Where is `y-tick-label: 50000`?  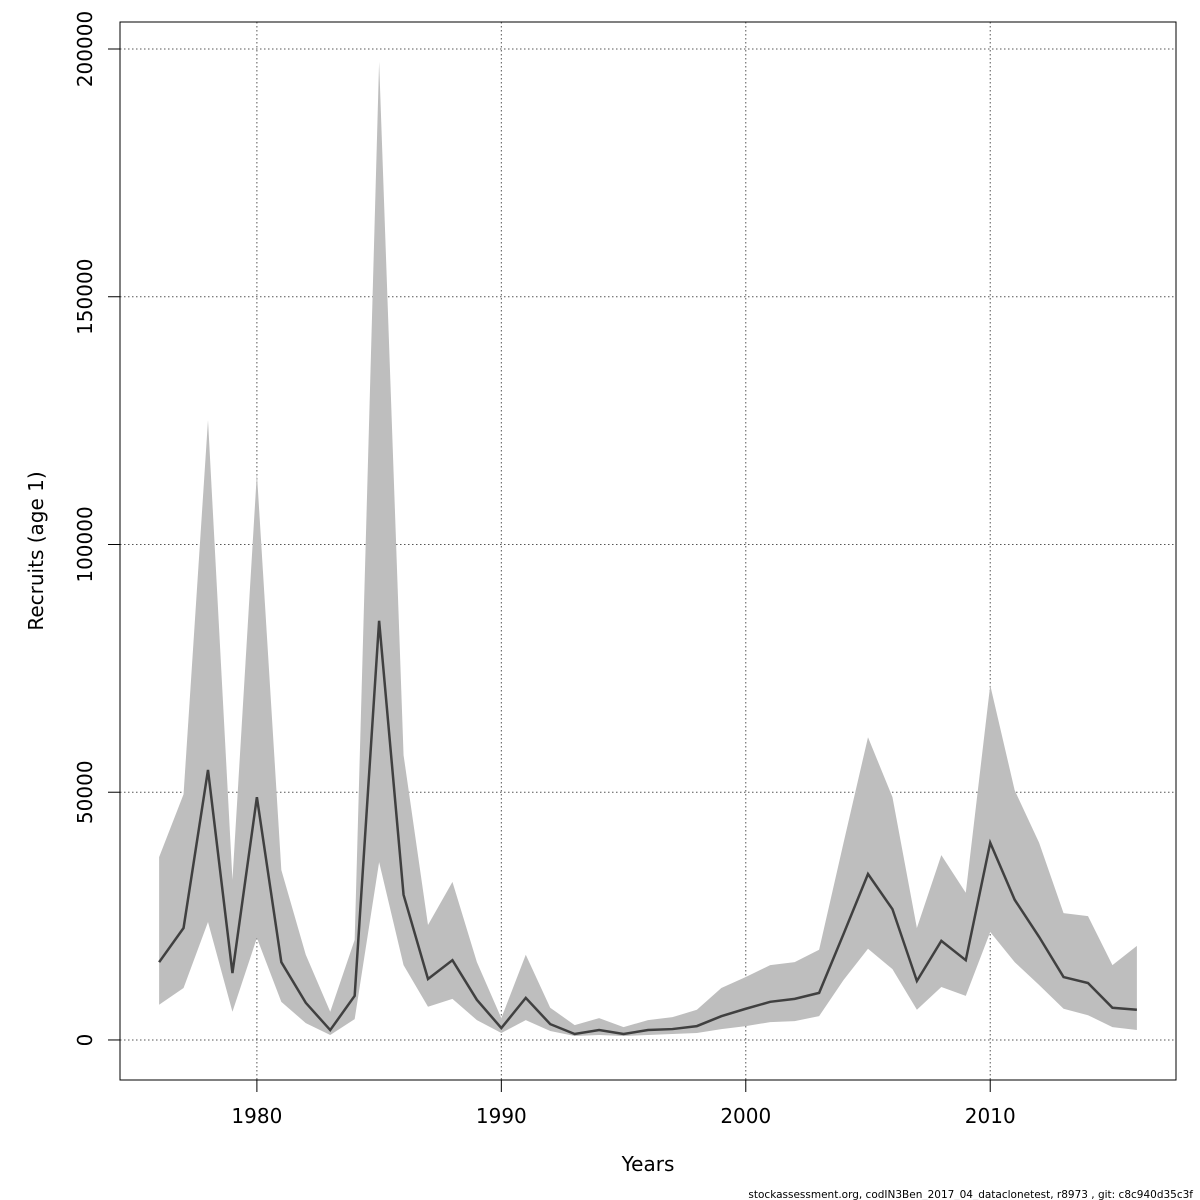 y-tick-label: 50000 is located at coordinates (85, 792).